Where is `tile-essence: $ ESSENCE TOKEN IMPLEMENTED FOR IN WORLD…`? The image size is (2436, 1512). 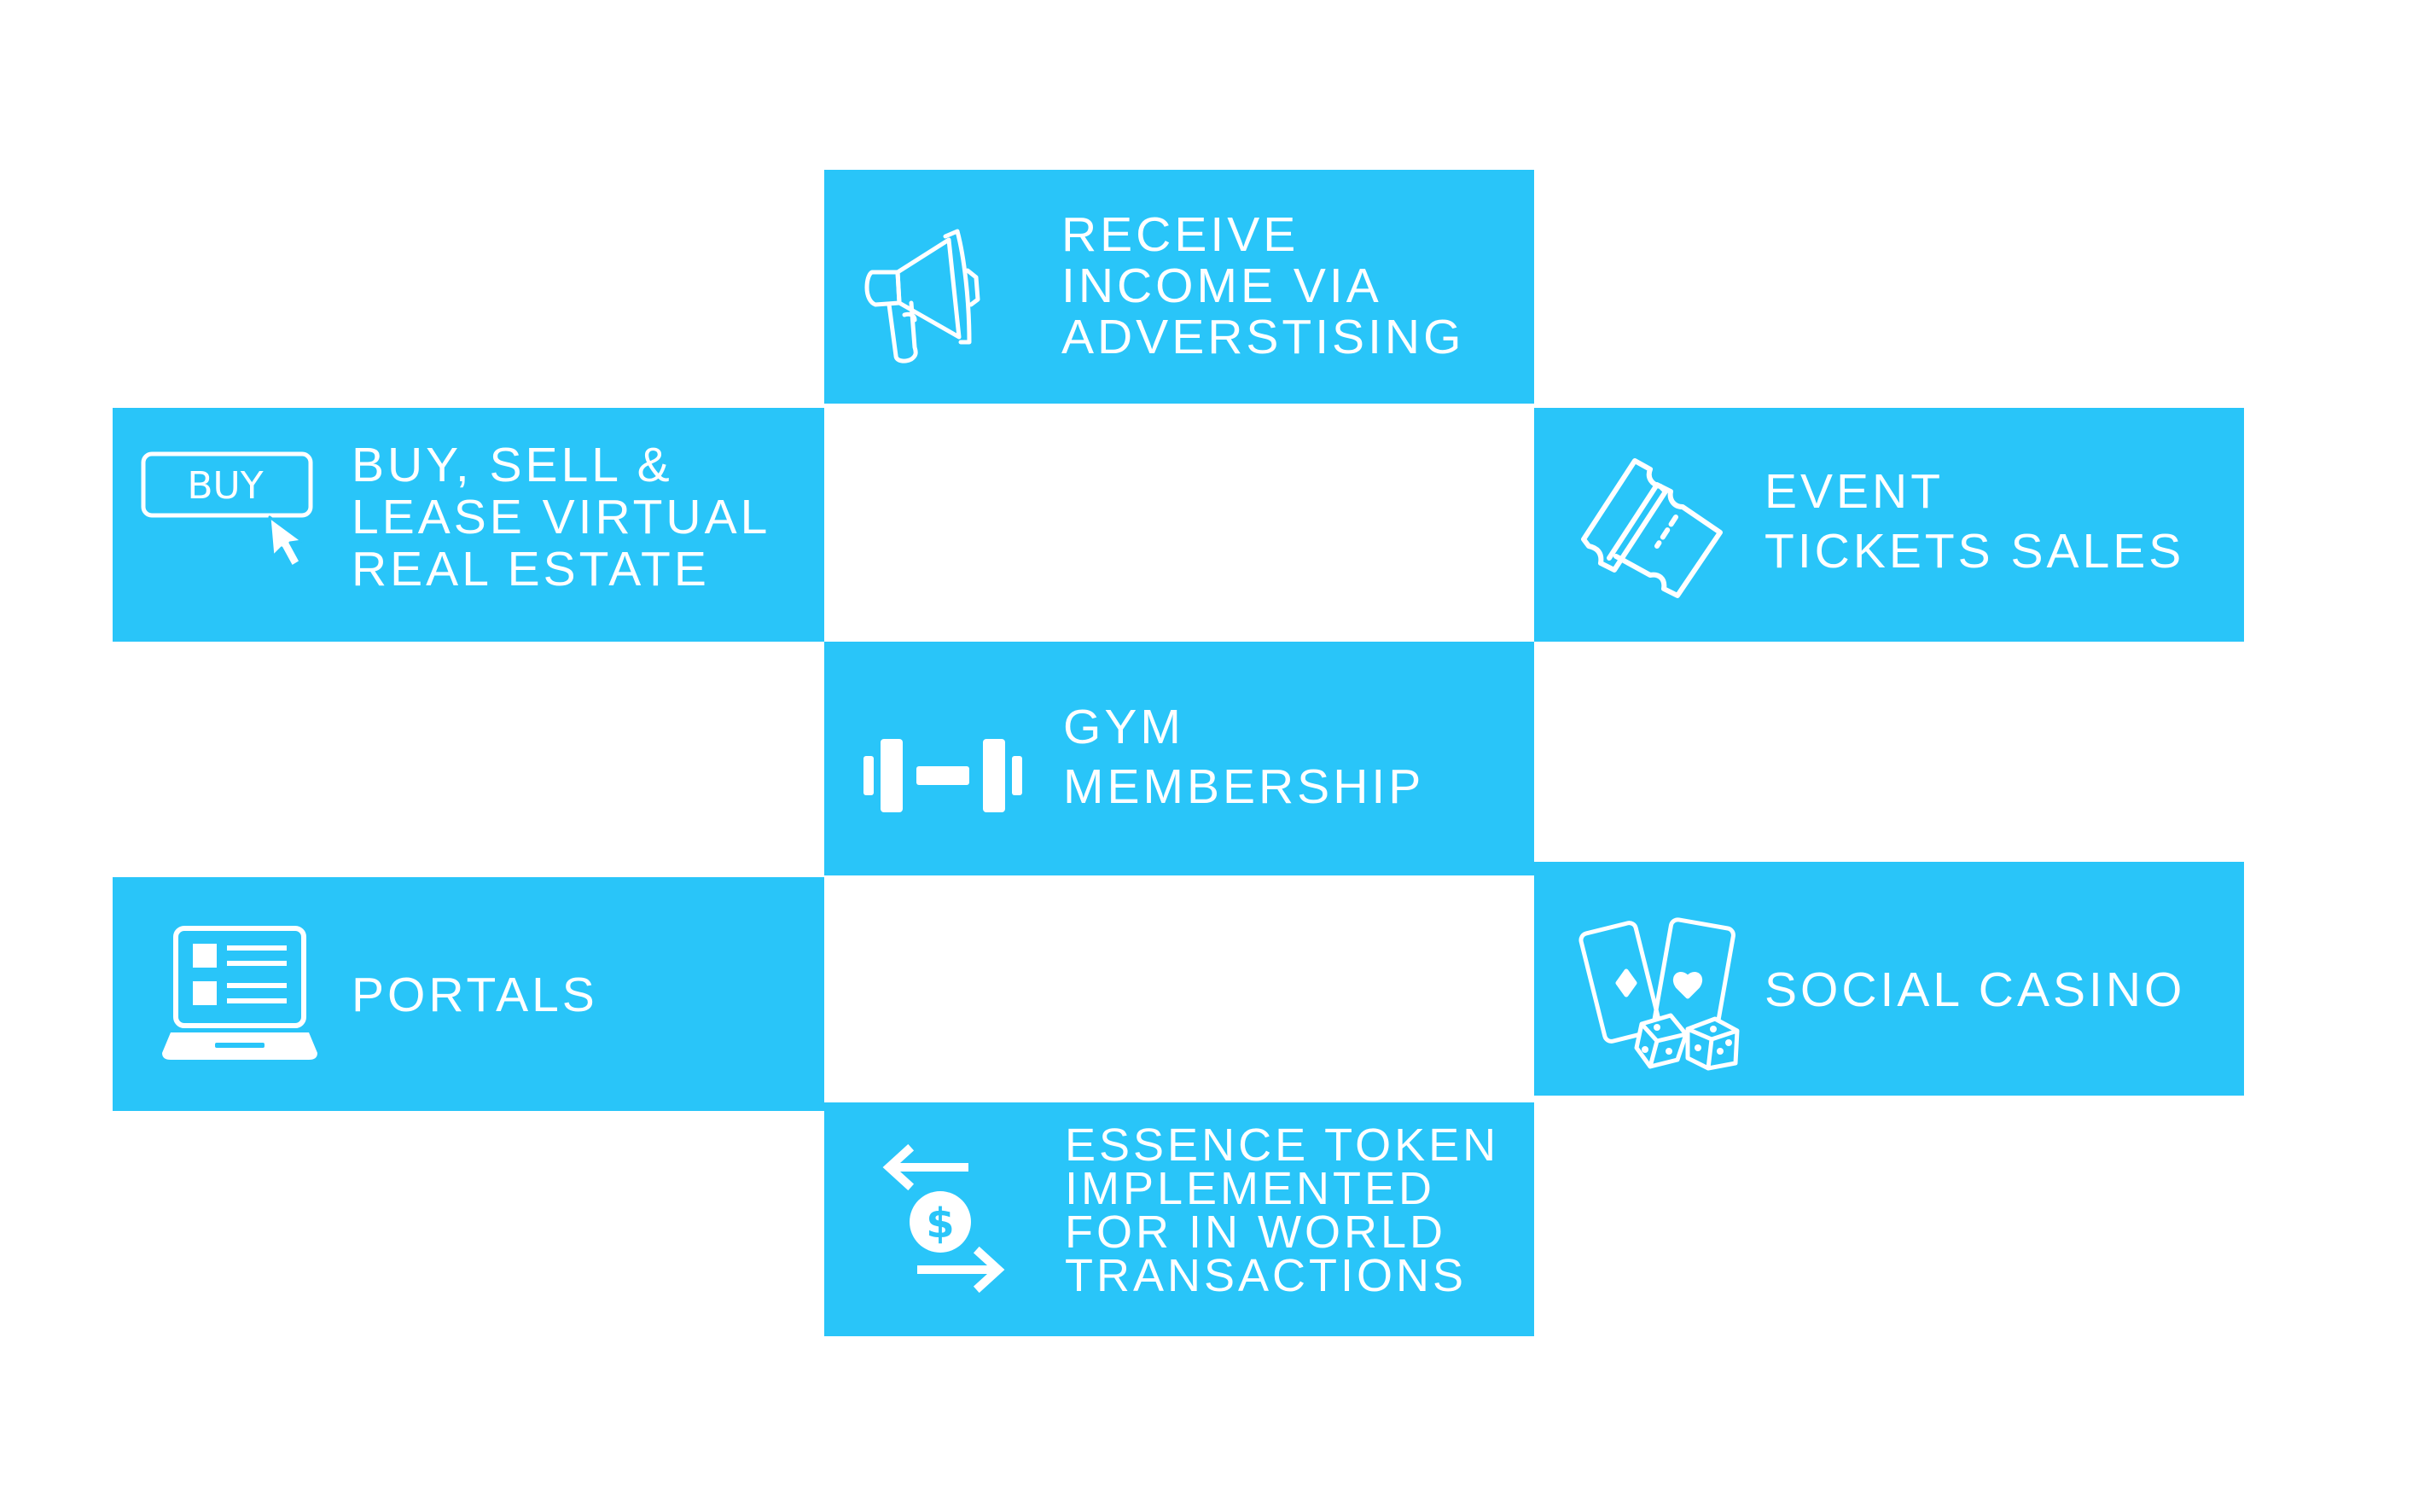 tile-essence: $ ESSENCE TOKEN IMPLEMENTED FOR IN WORLD… is located at coordinates (1179, 1219).